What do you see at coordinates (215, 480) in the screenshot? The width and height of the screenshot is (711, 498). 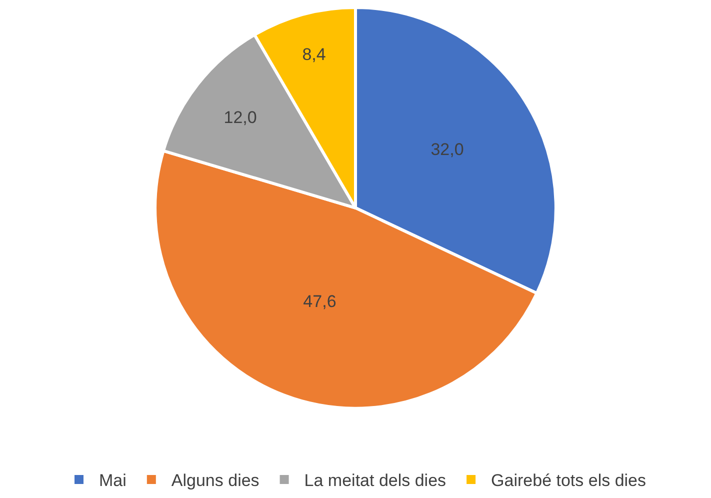 I see `legend-label: Alguns dies` at bounding box center [215, 480].